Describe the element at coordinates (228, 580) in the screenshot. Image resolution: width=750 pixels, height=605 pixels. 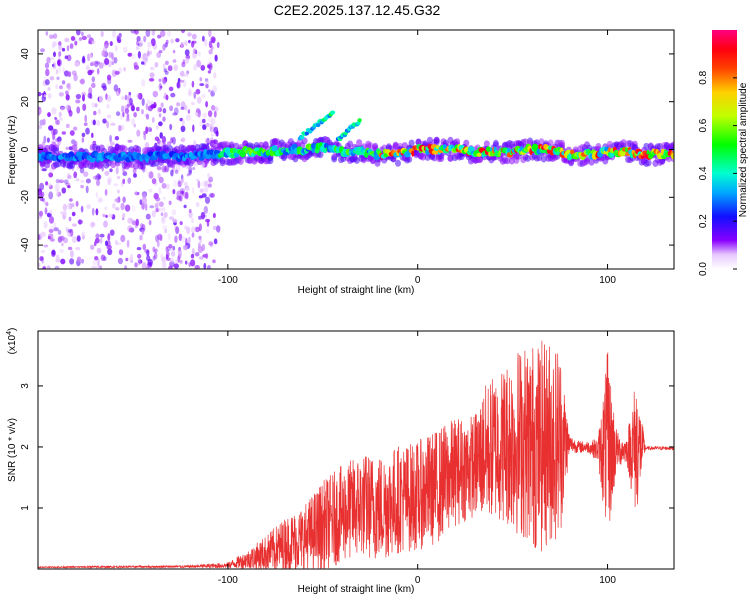
I see `snr-x-tick-label: -100` at that location.